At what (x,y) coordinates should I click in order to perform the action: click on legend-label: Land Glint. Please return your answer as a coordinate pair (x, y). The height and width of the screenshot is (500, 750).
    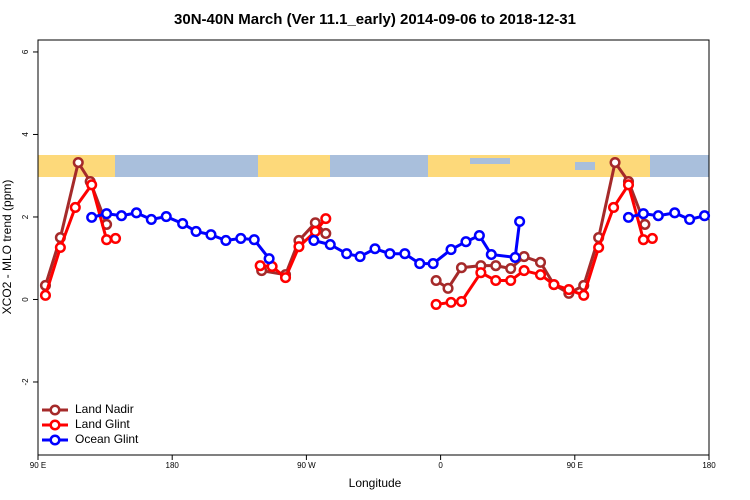
    Looking at the image, I should click on (102, 424).